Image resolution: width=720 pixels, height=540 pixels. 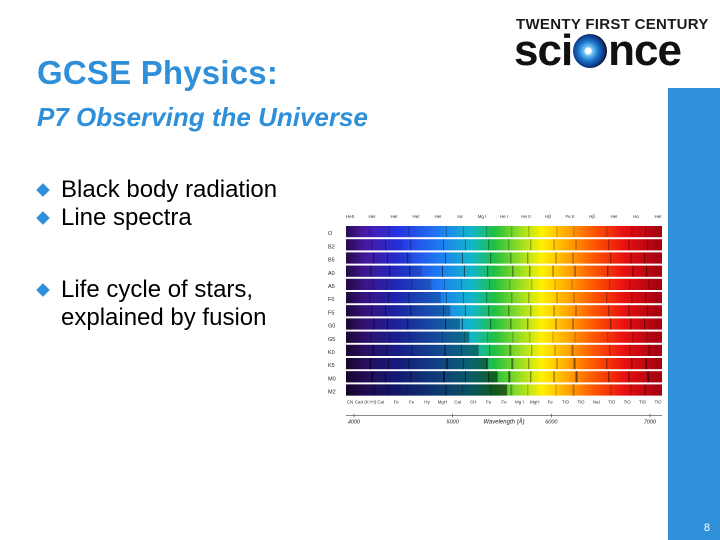 I want to click on wavelength-tick-label: 4000, so click(x=354, y=423).